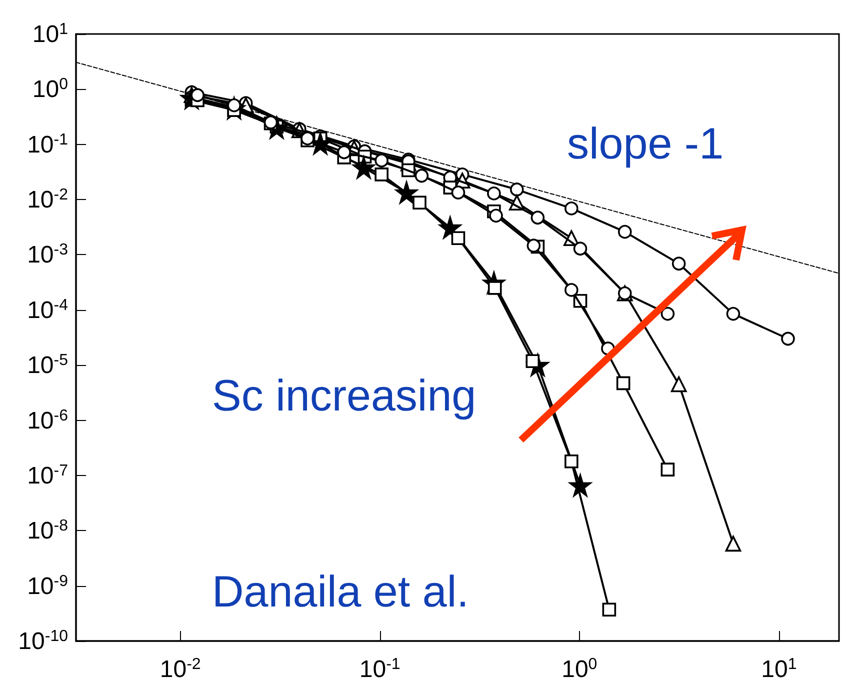 The height and width of the screenshot is (678, 843). What do you see at coordinates (340, 592) in the screenshot?
I see `annotation: Danaila et al.` at bounding box center [340, 592].